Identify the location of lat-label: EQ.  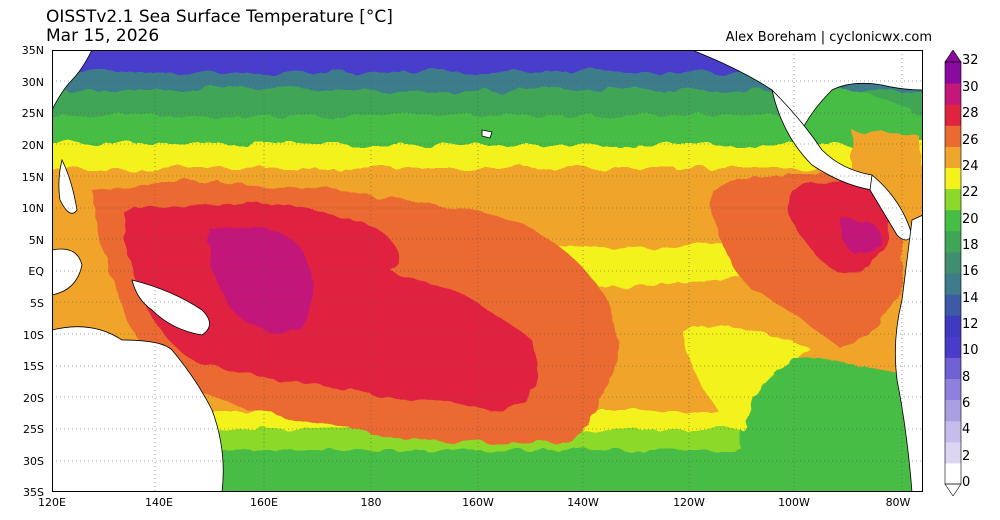
(36, 271).